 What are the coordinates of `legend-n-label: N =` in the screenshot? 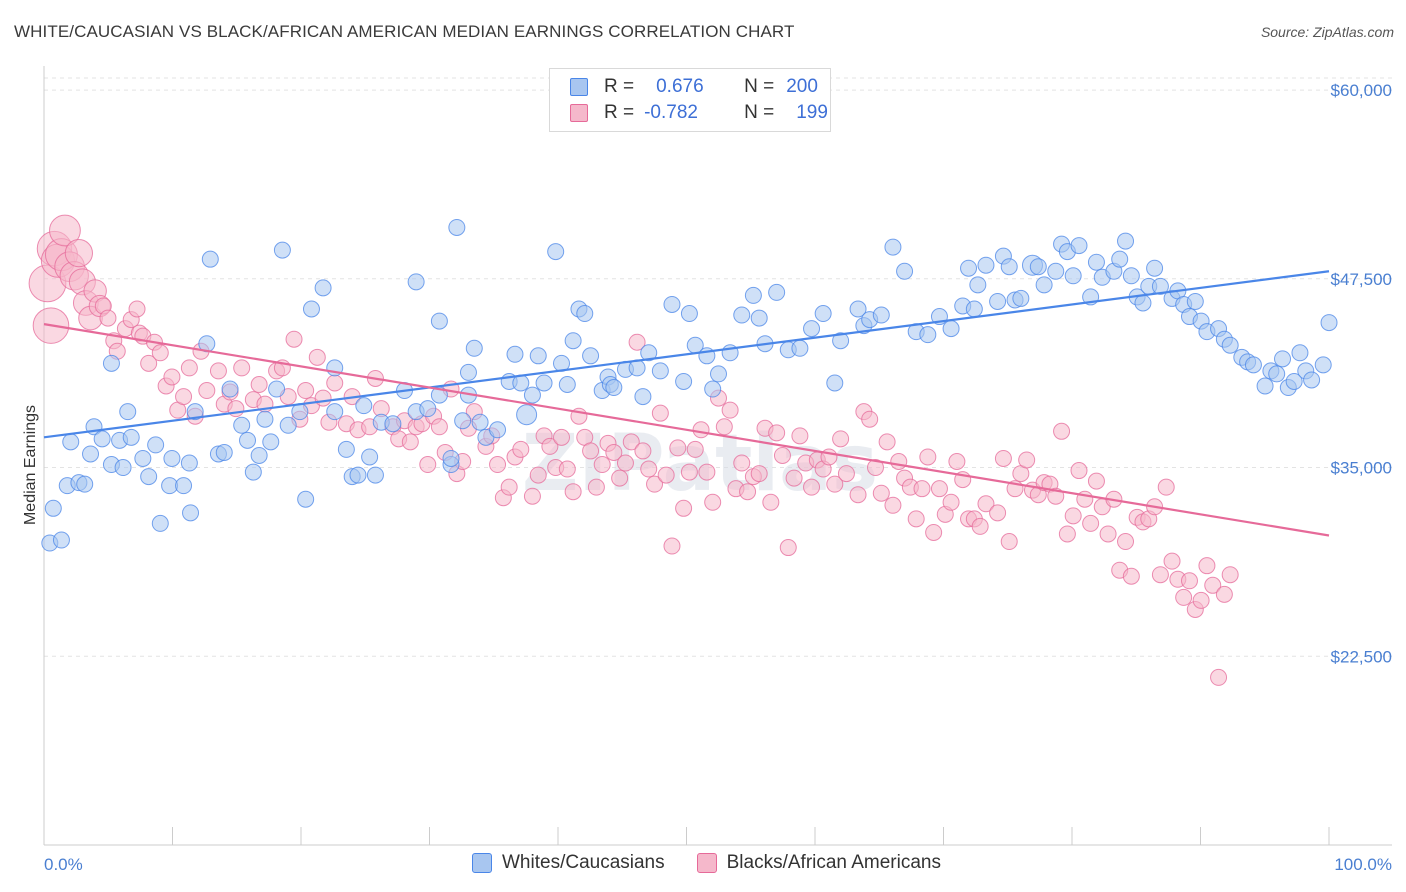 It's located at (759, 112).